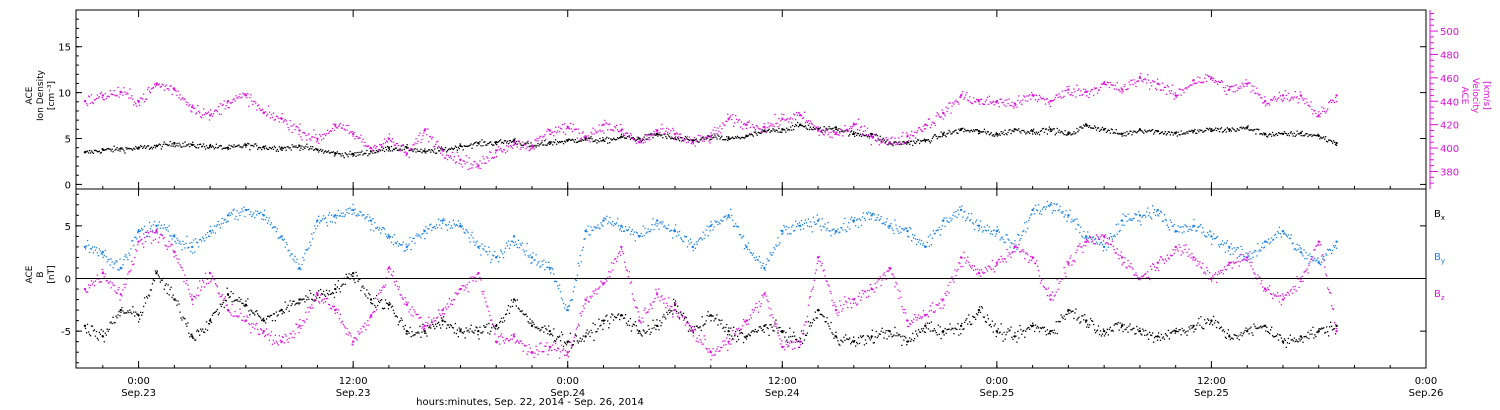 Image resolution: width=1500 pixels, height=410 pixels. What do you see at coordinates (66, 332) in the screenshot?
I see `y-tick-label: -5` at bounding box center [66, 332].